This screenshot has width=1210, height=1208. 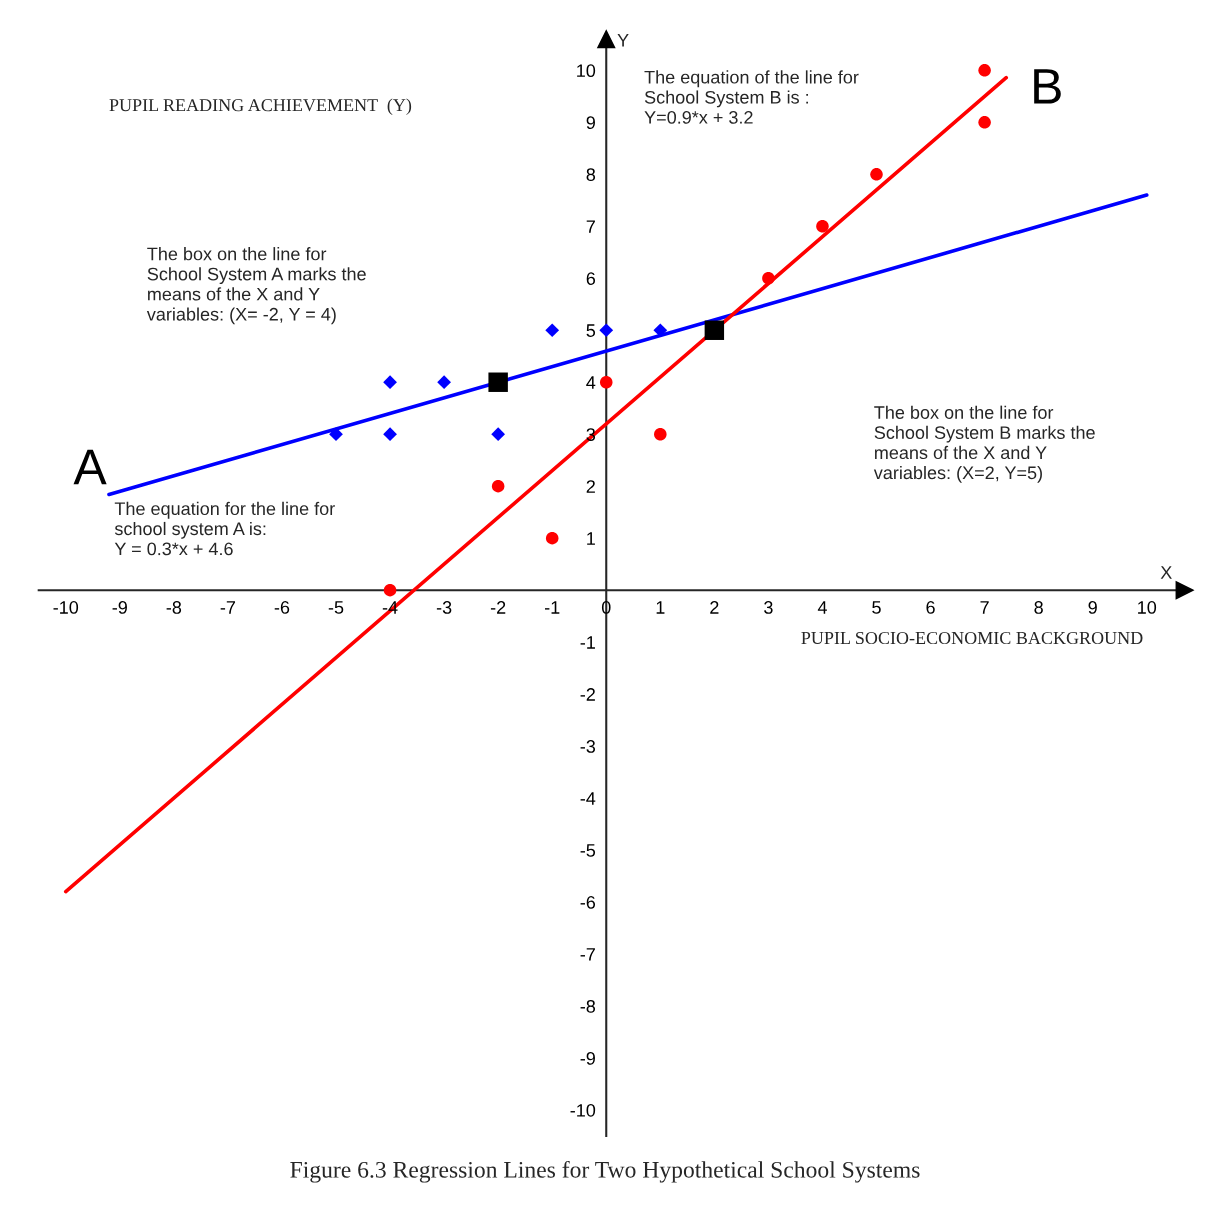 I want to click on y-tick-label: -9, so click(x=587, y=1058).